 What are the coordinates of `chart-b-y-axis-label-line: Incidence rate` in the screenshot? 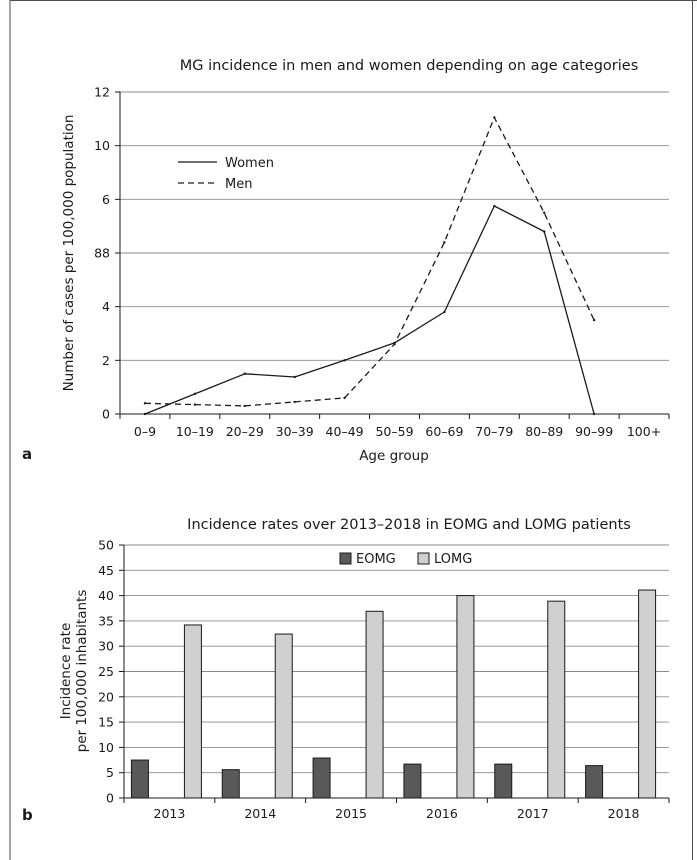 It's located at (66, 671).